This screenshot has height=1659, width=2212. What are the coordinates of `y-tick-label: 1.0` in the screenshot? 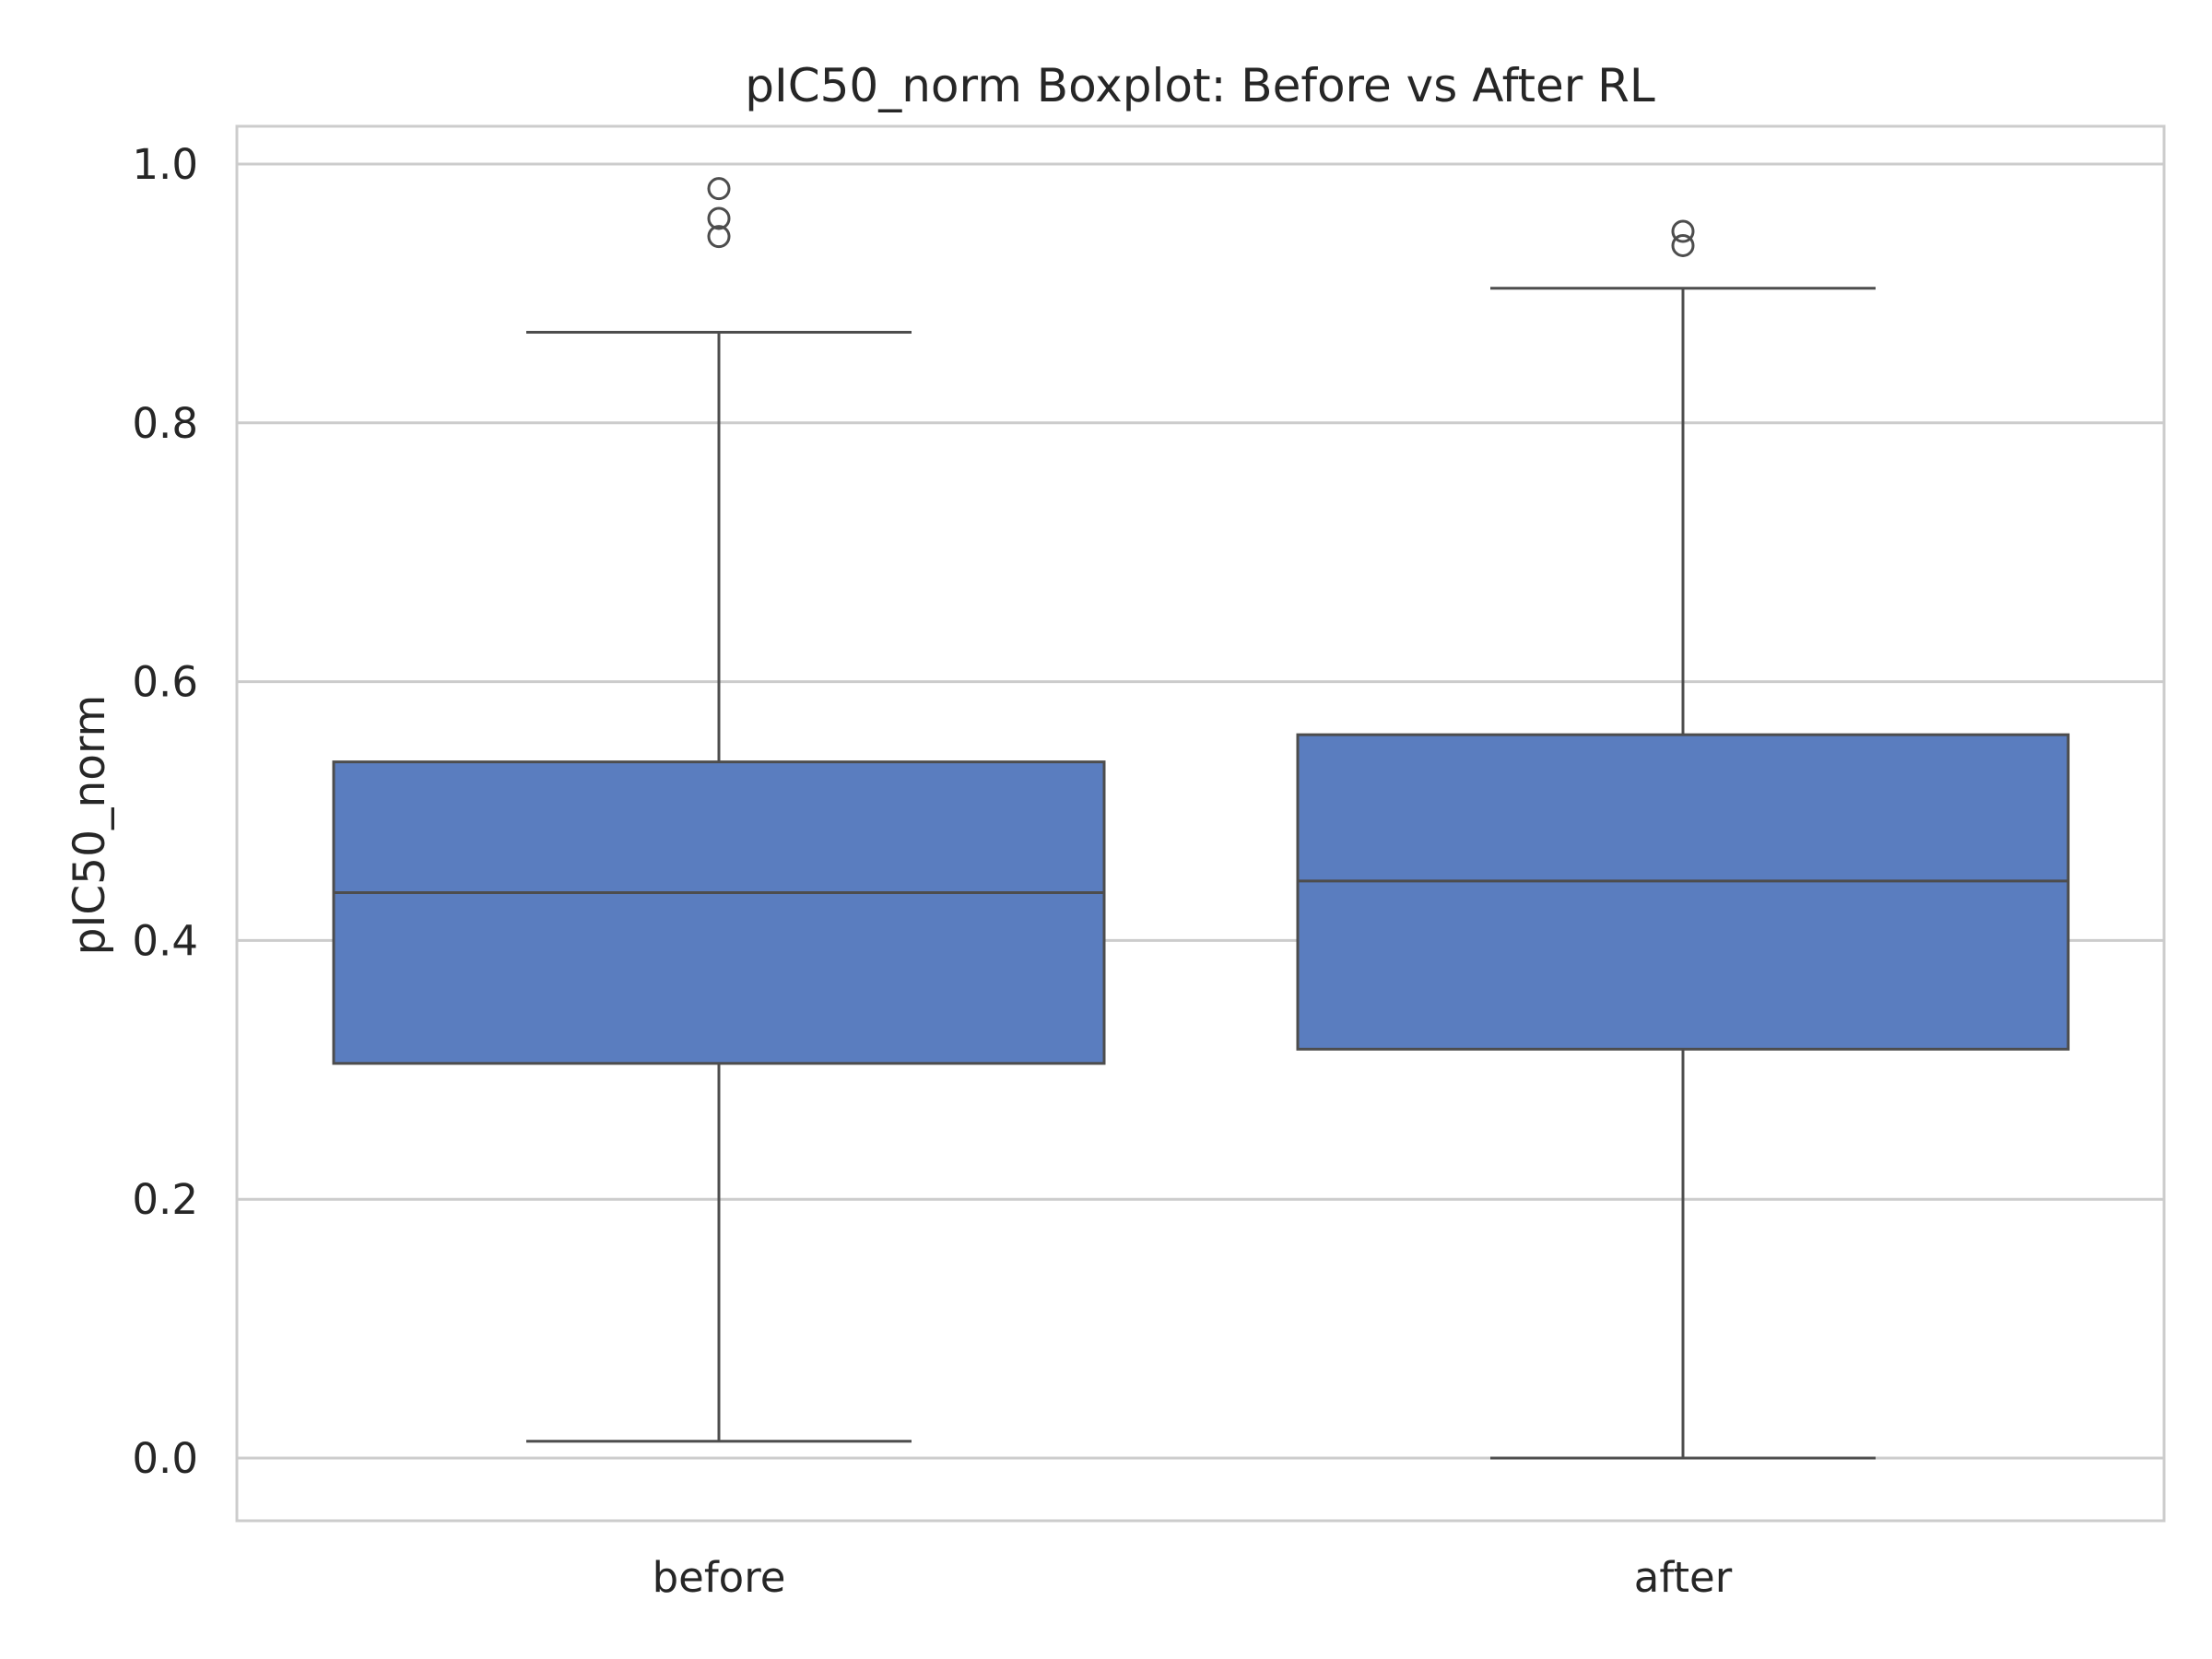 It's located at (165, 164).